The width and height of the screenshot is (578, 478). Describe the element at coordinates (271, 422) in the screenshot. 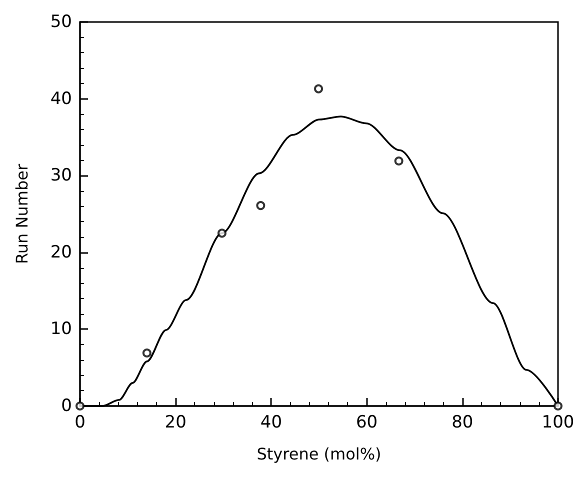

I see `x-tick-label: 40` at that location.